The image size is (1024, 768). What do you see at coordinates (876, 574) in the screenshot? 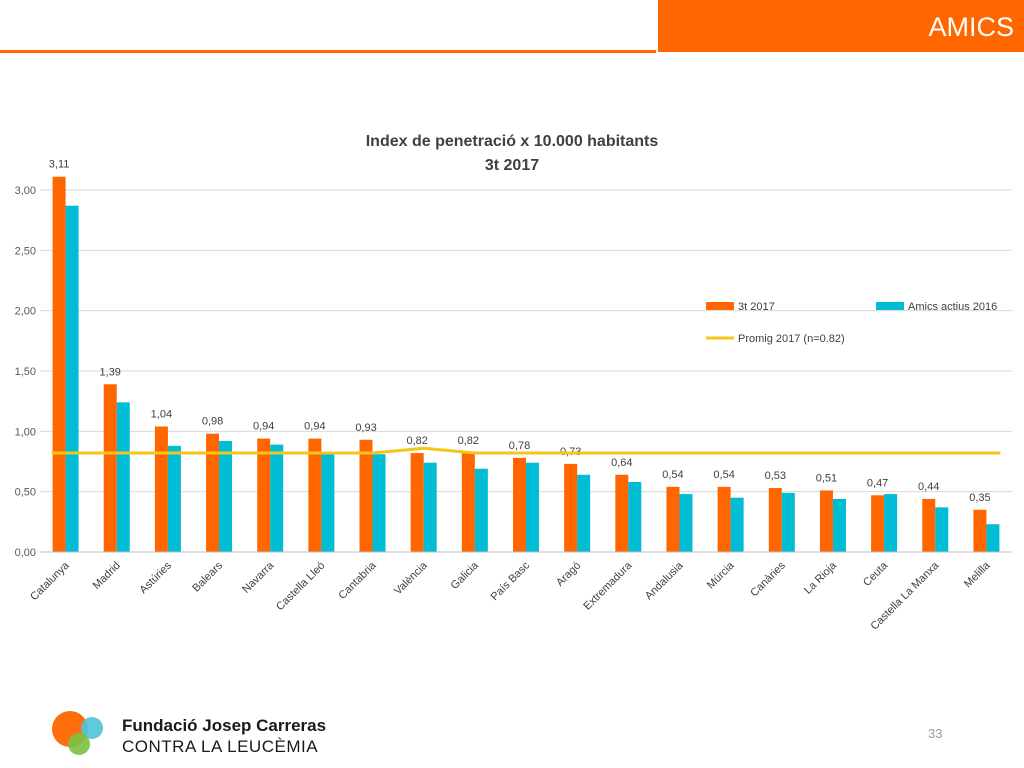
I see `category-label: Ceuta` at bounding box center [876, 574].